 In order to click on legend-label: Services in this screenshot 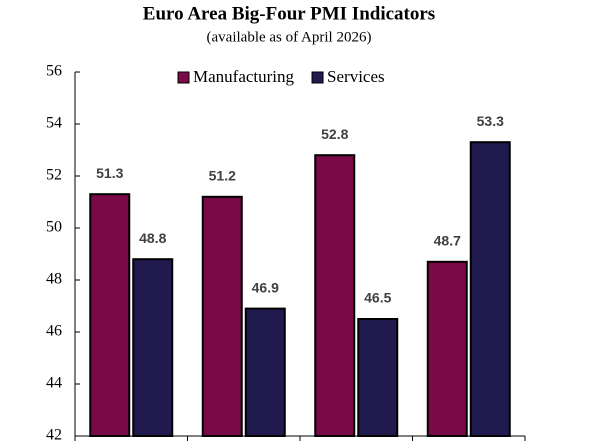, I will do `click(356, 76)`.